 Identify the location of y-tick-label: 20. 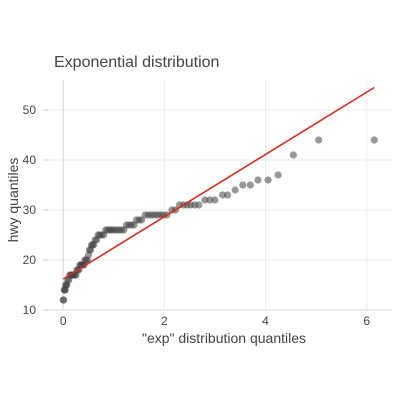
(30, 260).